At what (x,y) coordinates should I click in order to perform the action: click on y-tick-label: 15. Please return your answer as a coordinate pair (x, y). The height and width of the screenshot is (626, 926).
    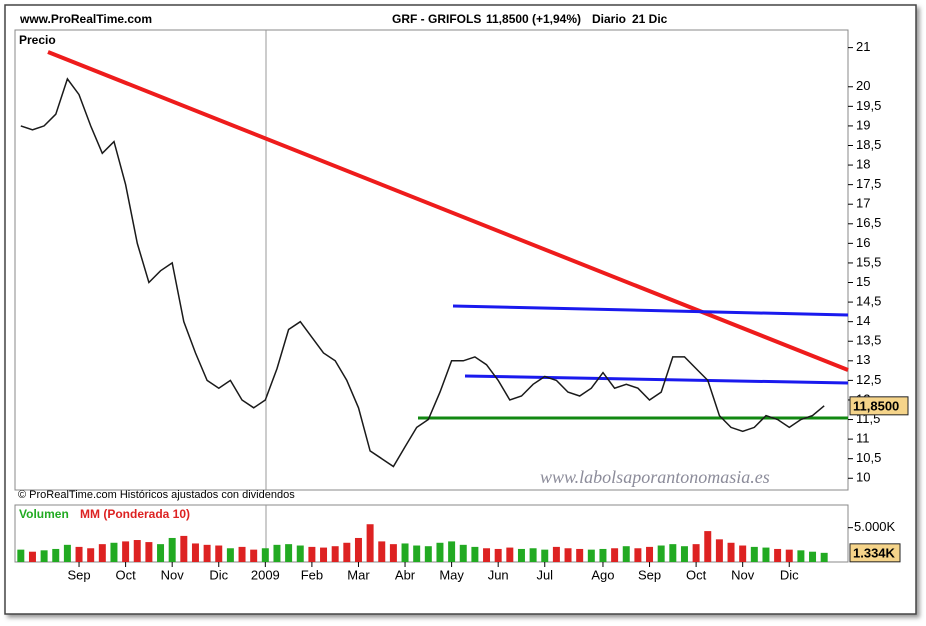
    Looking at the image, I should click on (863, 281).